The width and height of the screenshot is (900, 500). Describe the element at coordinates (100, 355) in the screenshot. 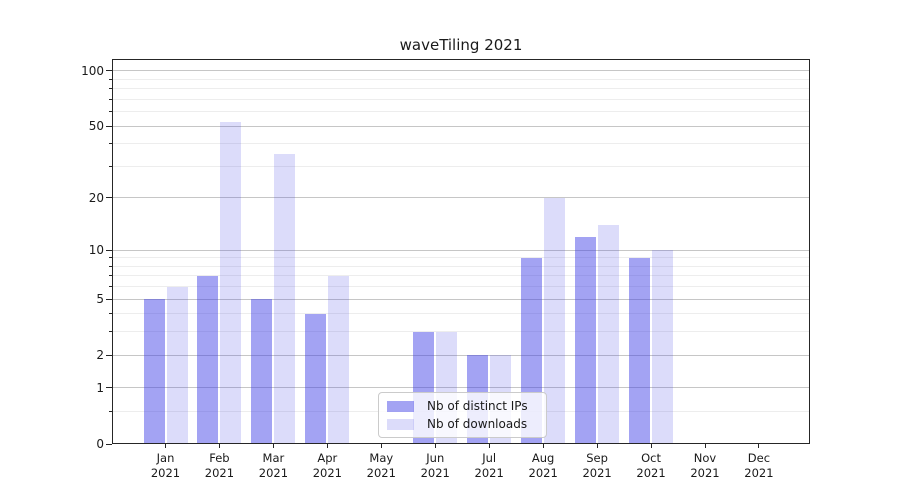

I see `y-tick-label: 2` at that location.